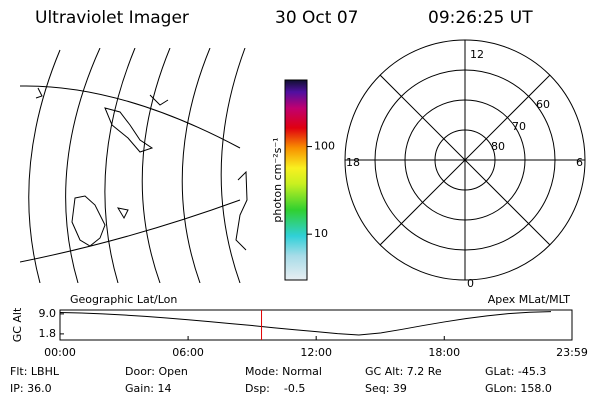 This screenshot has width=600, height=400. I want to click on mlt-label: 12, so click(477, 54).